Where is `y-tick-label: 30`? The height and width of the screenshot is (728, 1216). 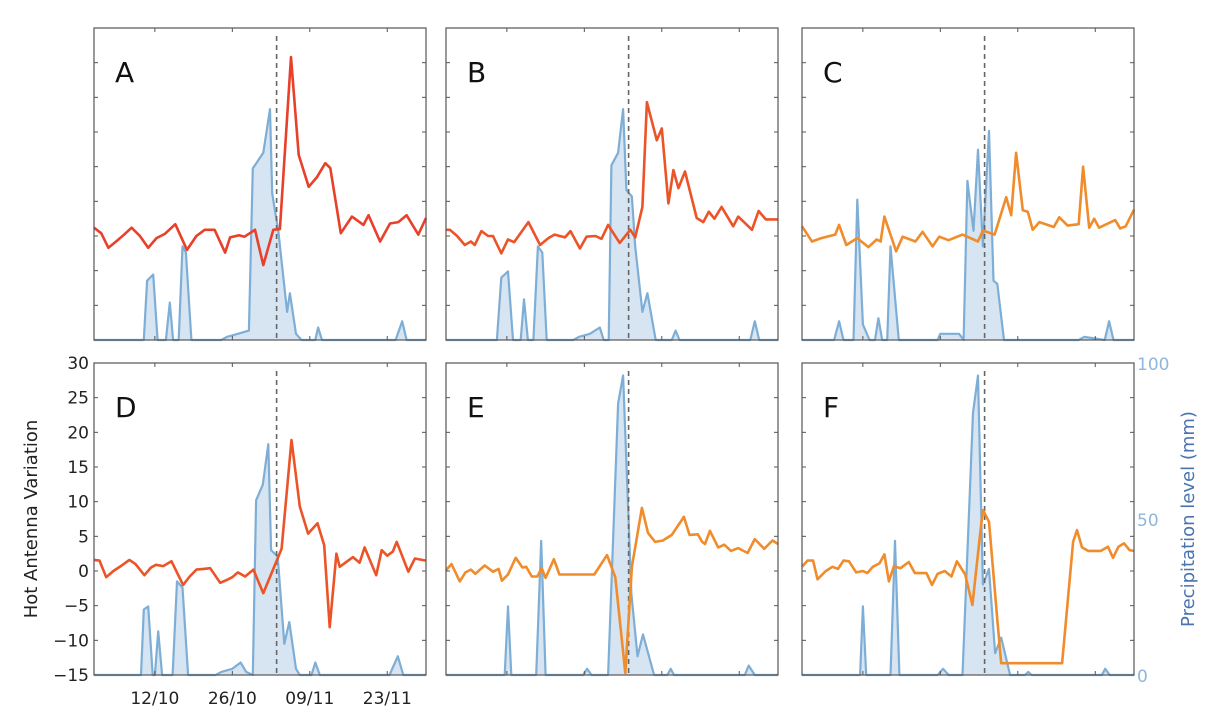 y-tick-label: 30 is located at coordinates (78, 364).